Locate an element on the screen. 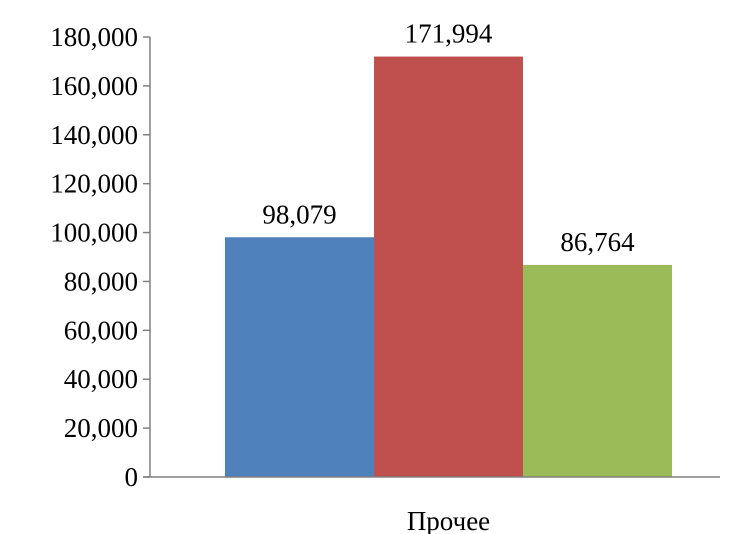  bar-value-label: 86,764 is located at coordinates (597, 242).